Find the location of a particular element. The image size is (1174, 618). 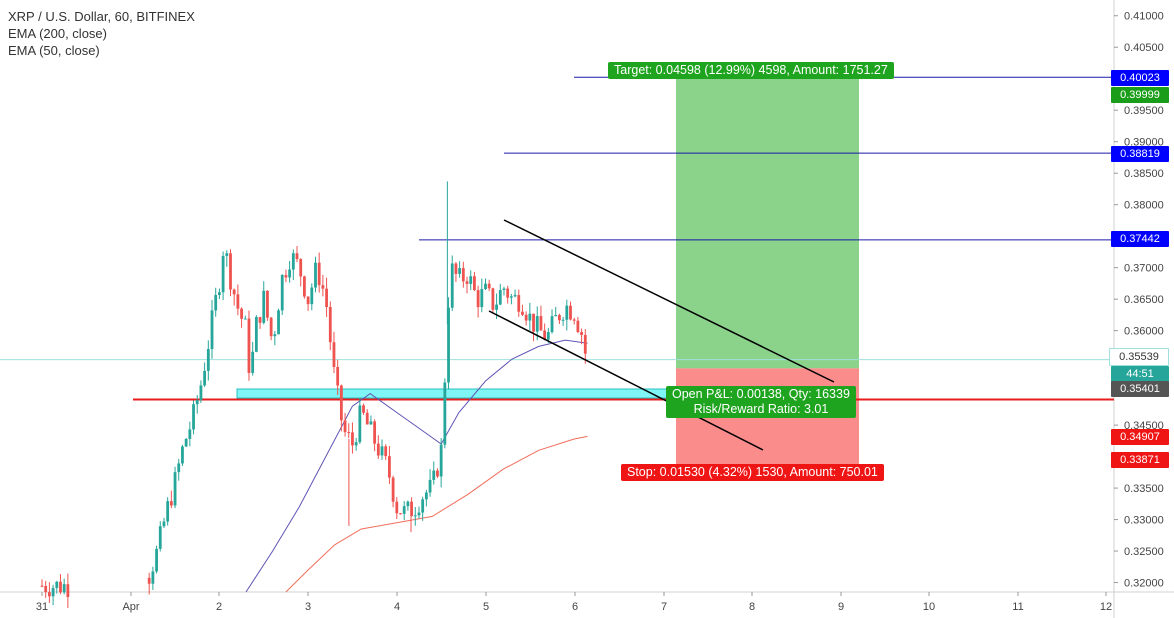

x-tick-label: 4 is located at coordinates (397, 607).